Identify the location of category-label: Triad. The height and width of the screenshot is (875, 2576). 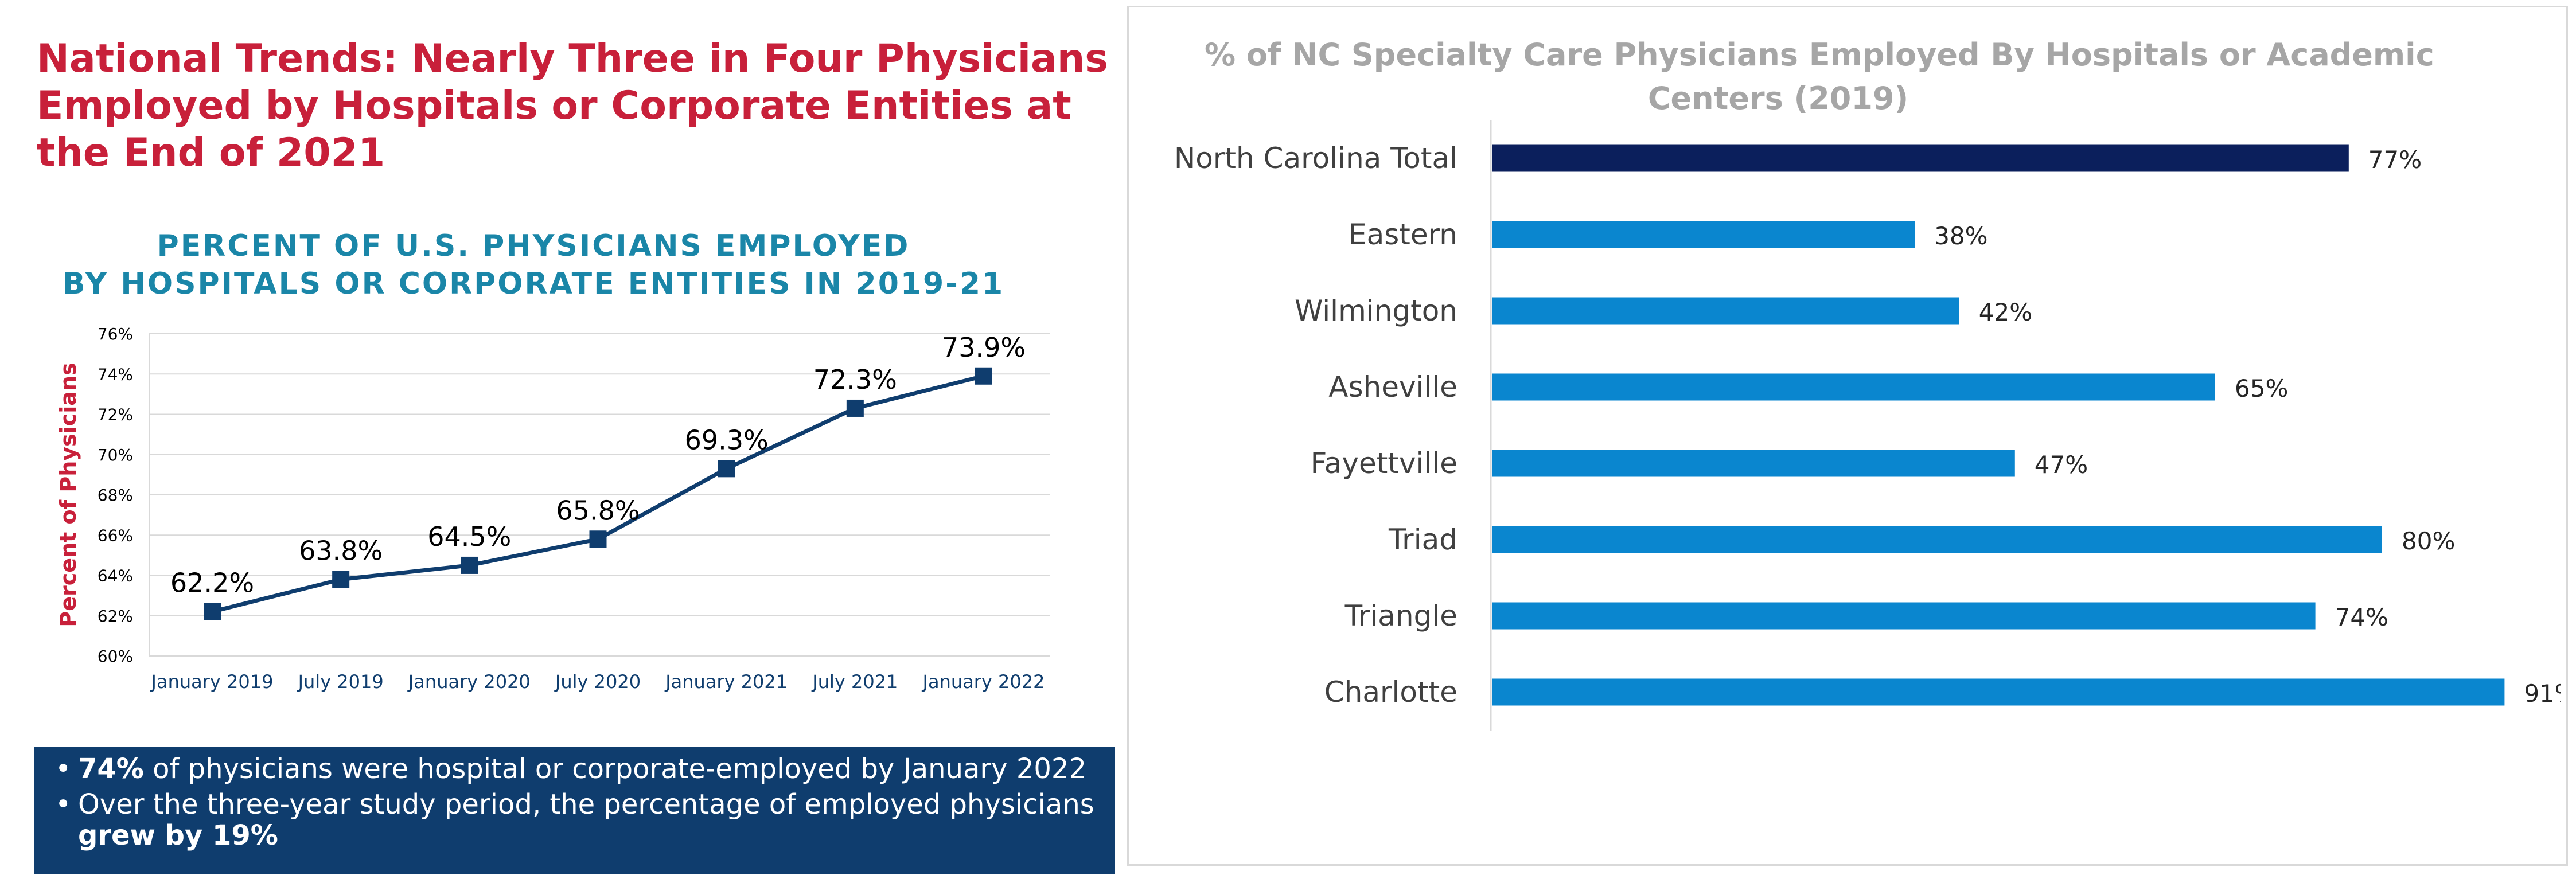
(1423, 539).